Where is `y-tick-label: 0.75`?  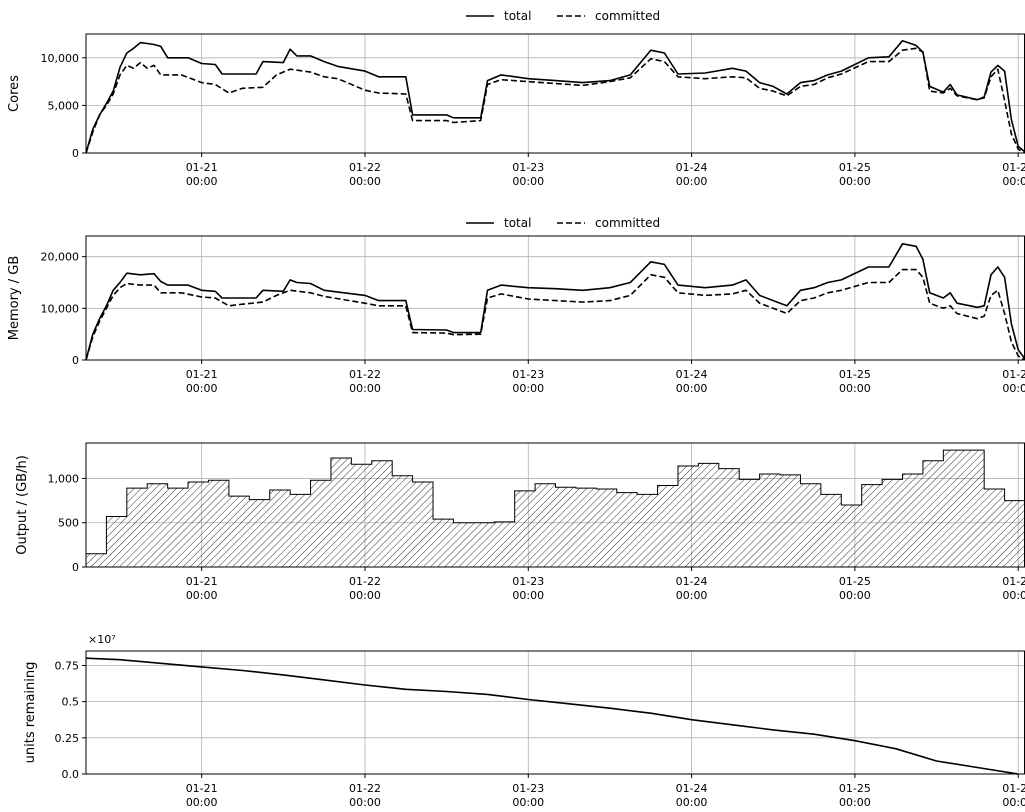
y-tick-label: 0.75 is located at coordinates (67, 665).